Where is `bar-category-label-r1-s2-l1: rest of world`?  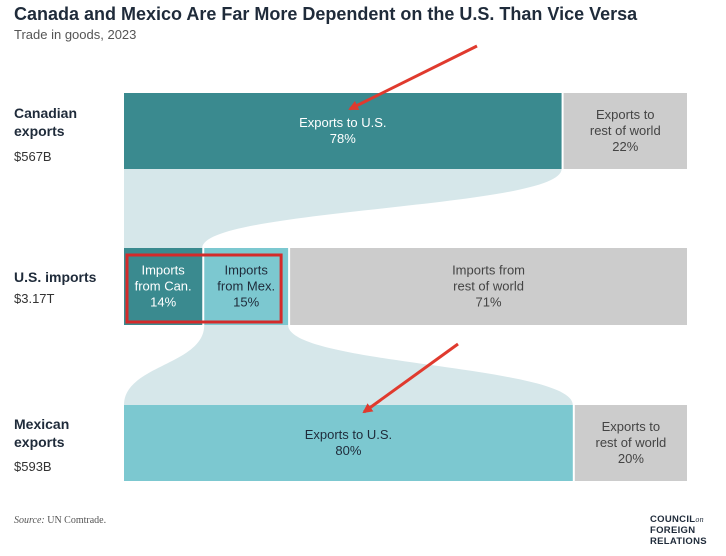 bar-category-label-r1-s2-l1: rest of world is located at coordinates (488, 286).